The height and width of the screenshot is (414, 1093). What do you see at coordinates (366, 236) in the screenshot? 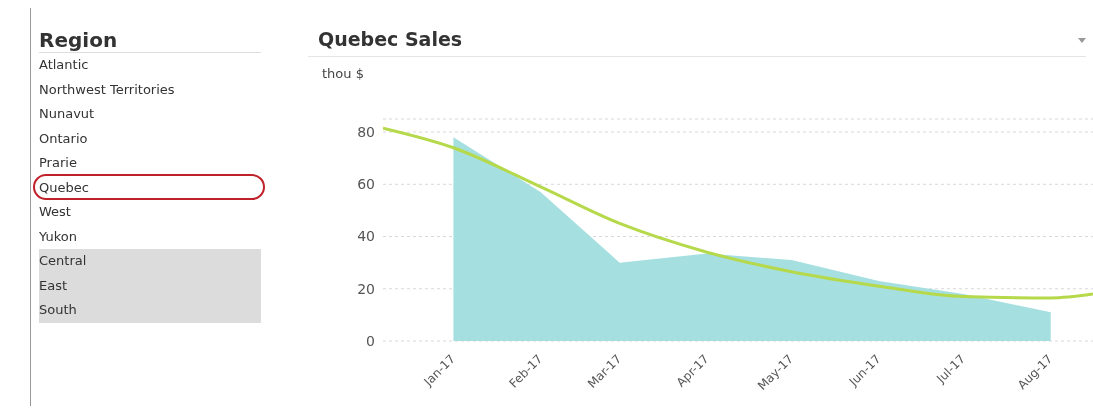
I see `y-tick-label: 40` at bounding box center [366, 236].